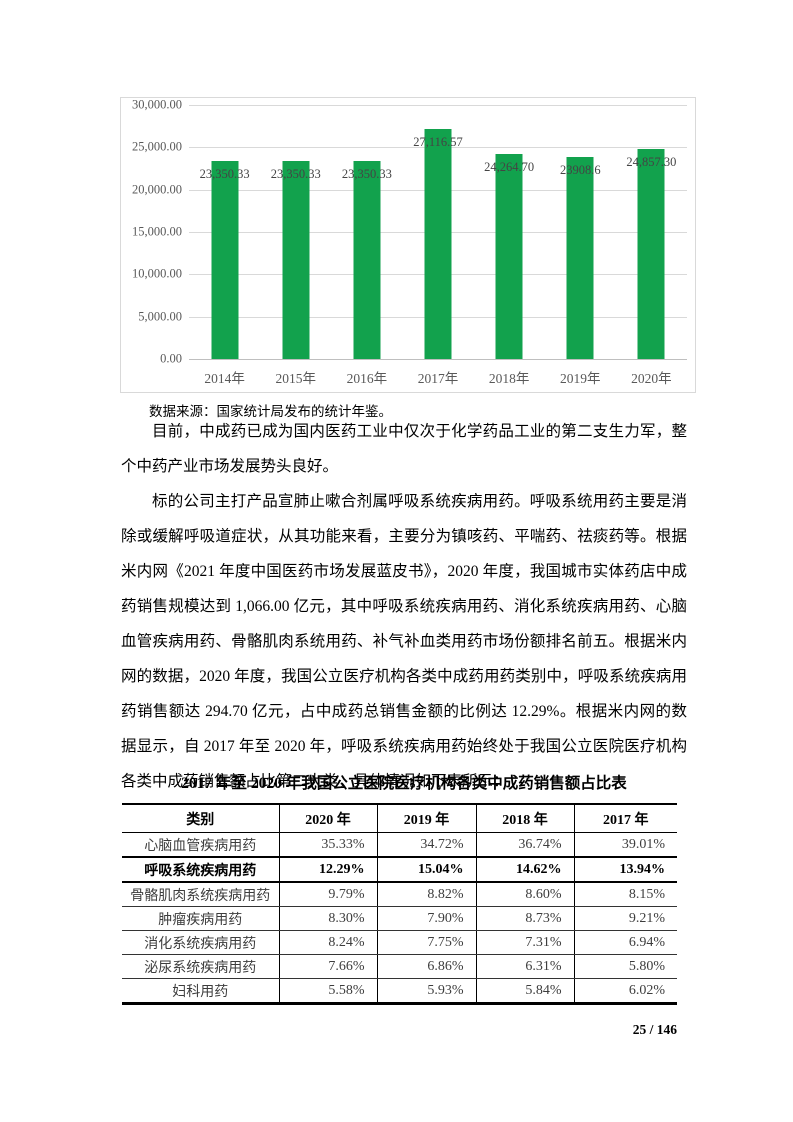  What do you see at coordinates (295, 378) in the screenshot?
I see `x-tick-label: 2015年` at bounding box center [295, 378].